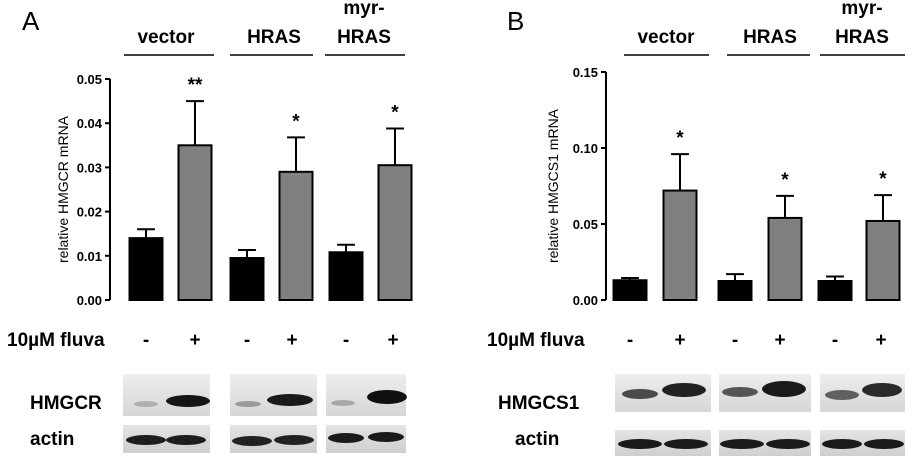  What do you see at coordinates (89, 212) in the screenshot?
I see `y-tick-label: 0.02` at bounding box center [89, 212].